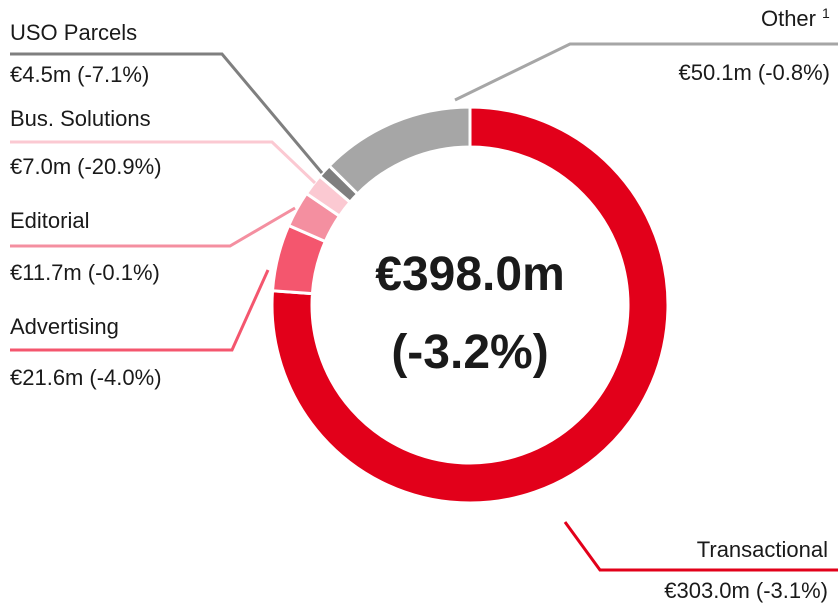 The height and width of the screenshot is (606, 838). What do you see at coordinates (399, 151) in the screenshot?
I see `donut-slice` at bounding box center [399, 151].